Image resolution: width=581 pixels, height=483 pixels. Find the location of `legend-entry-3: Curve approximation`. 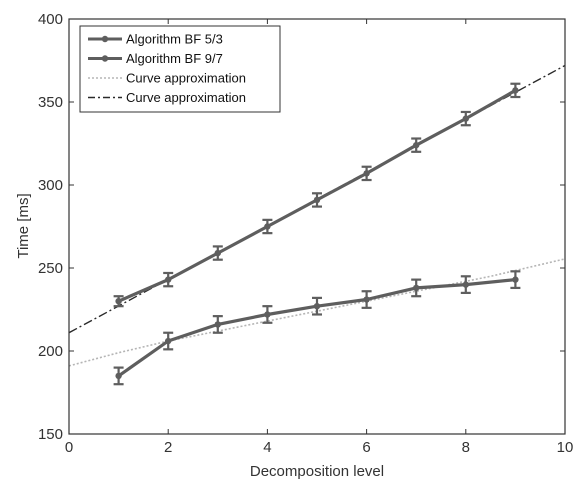

legend-entry-3: Curve approximation is located at coordinates (167, 97).